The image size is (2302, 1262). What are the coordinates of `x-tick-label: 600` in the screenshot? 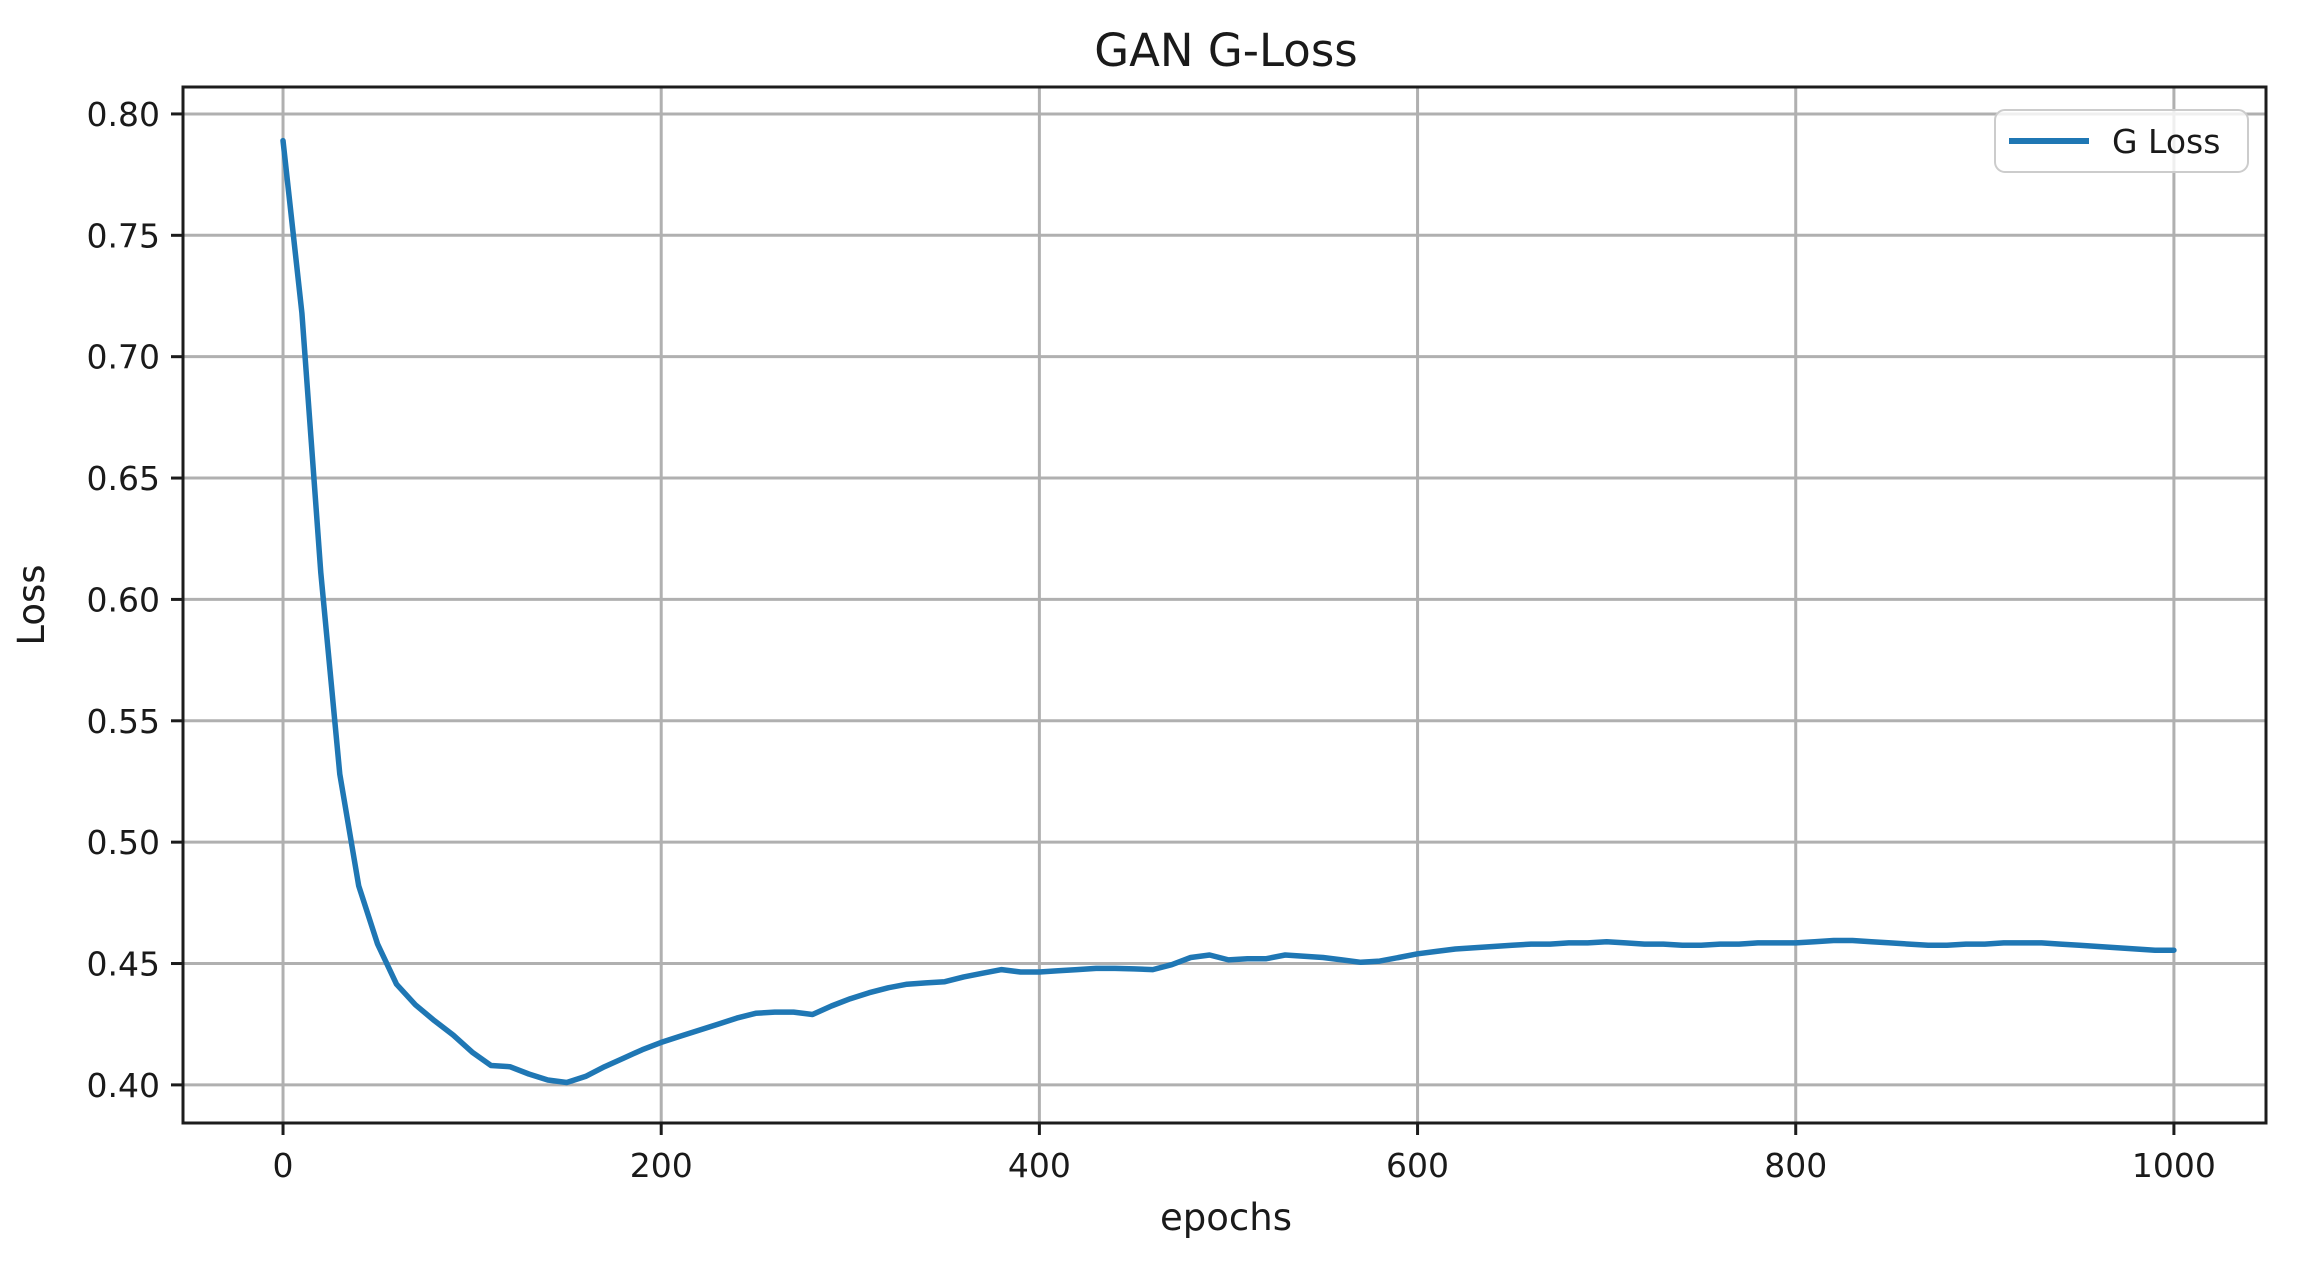 It's located at (1417, 1165).